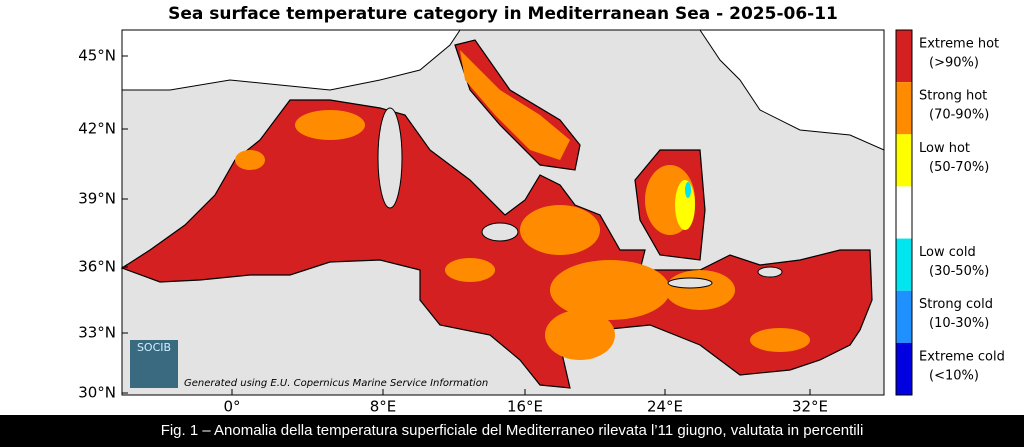 This screenshot has height=447, width=1024. What do you see at coordinates (953, 96) in the screenshot?
I see `legend-label: Strong hot` at bounding box center [953, 96].